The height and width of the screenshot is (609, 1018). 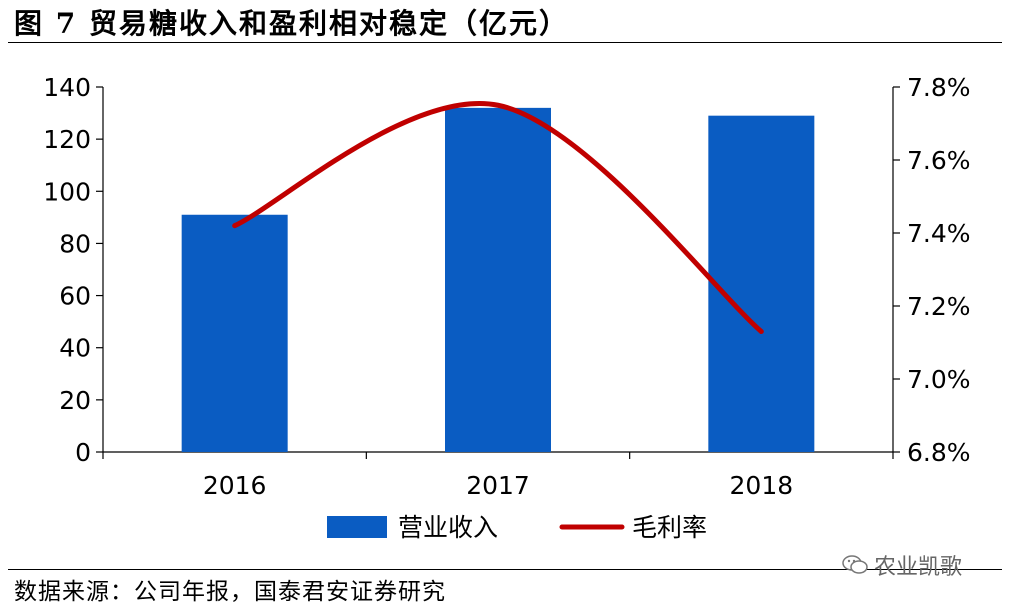 What do you see at coordinates (230, 592) in the screenshot?
I see `source-note: 数据来源：公司年报，国泰君安证券研究` at bounding box center [230, 592].